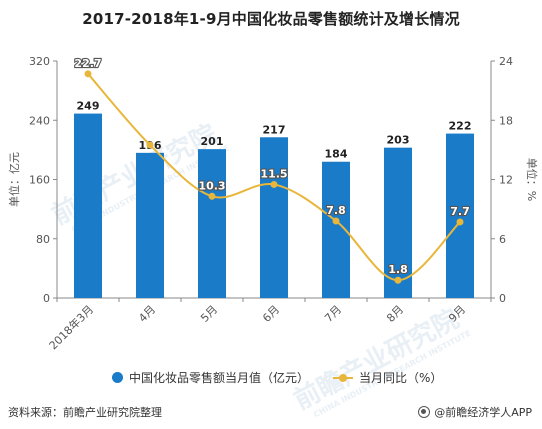 The image size is (542, 429). What do you see at coordinates (87, 63) in the screenshot?
I see `yoy-data-label: 22.7` at bounding box center [87, 63].